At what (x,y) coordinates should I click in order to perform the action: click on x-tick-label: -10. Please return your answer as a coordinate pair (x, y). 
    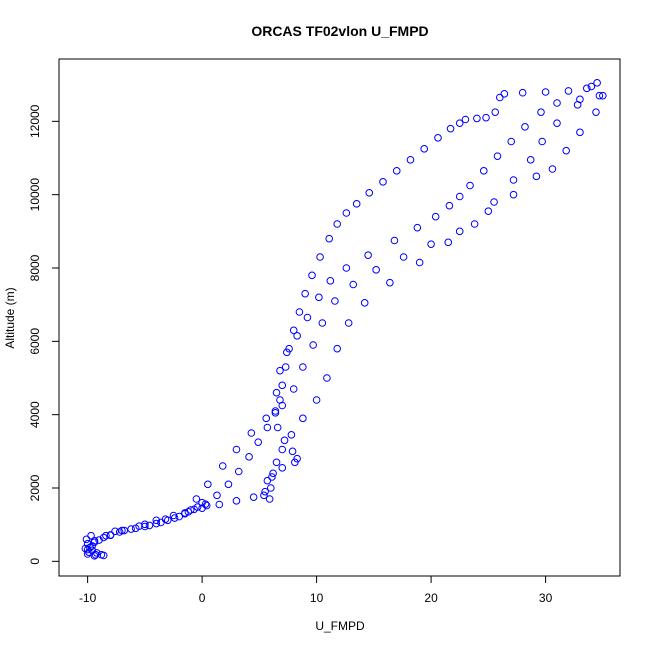
    Looking at the image, I should click on (88, 598).